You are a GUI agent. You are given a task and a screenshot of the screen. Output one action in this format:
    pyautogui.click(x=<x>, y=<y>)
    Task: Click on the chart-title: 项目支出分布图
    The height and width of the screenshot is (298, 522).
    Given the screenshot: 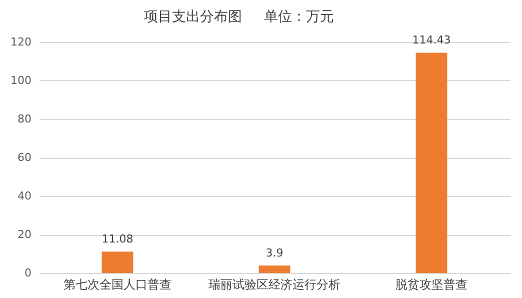 What is the action you would take?
    pyautogui.click(x=193, y=17)
    